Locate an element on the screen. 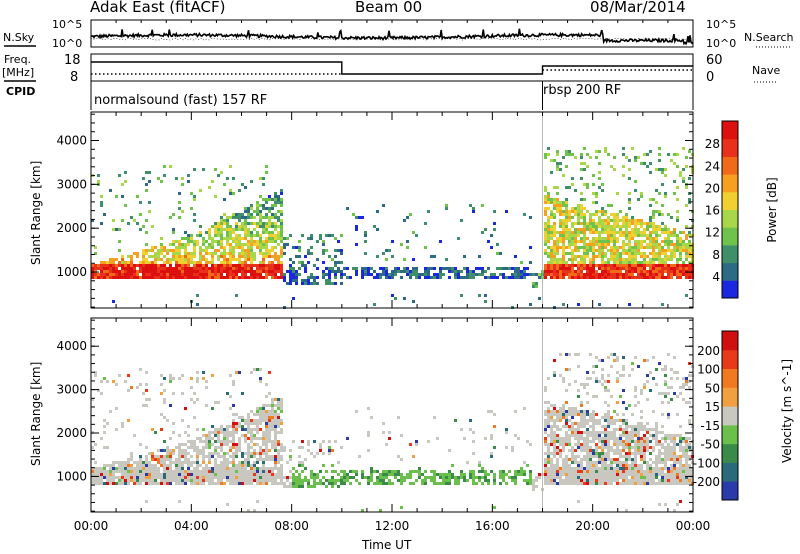  freq-tick-bottom: 8 is located at coordinates (74, 77).